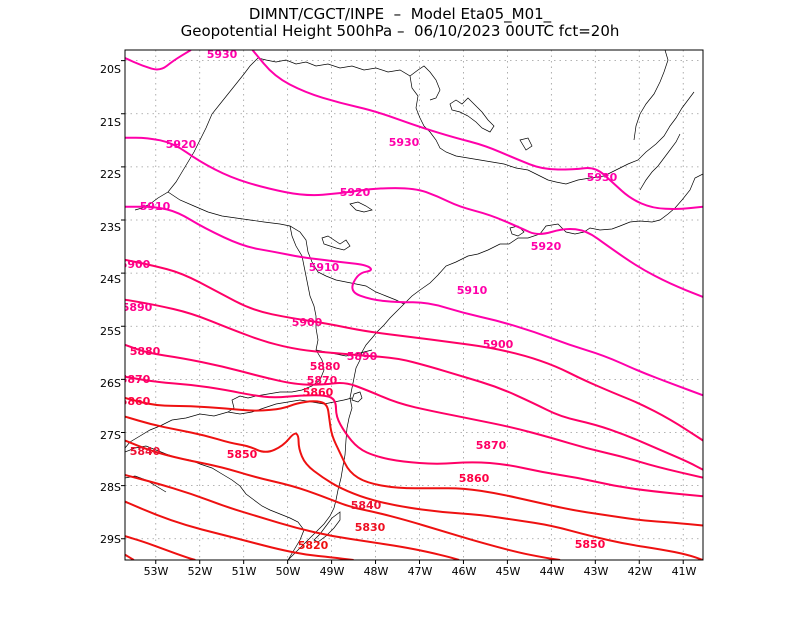 Image resolution: width=800 pixels, height=618 pixels. Describe the element at coordinates (313, 545) in the screenshot. I see `contour-label-5820: 5820` at that location.